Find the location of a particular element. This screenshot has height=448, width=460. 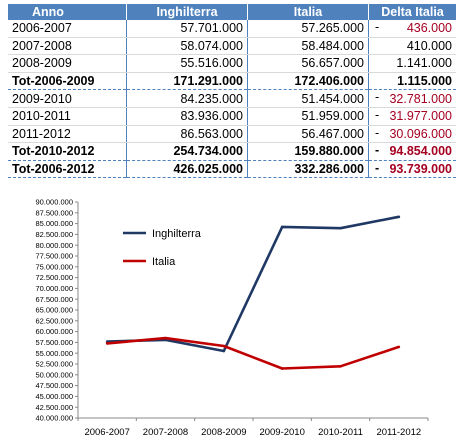

cell-inghilterra: 171.291.000 is located at coordinates (187, 81).